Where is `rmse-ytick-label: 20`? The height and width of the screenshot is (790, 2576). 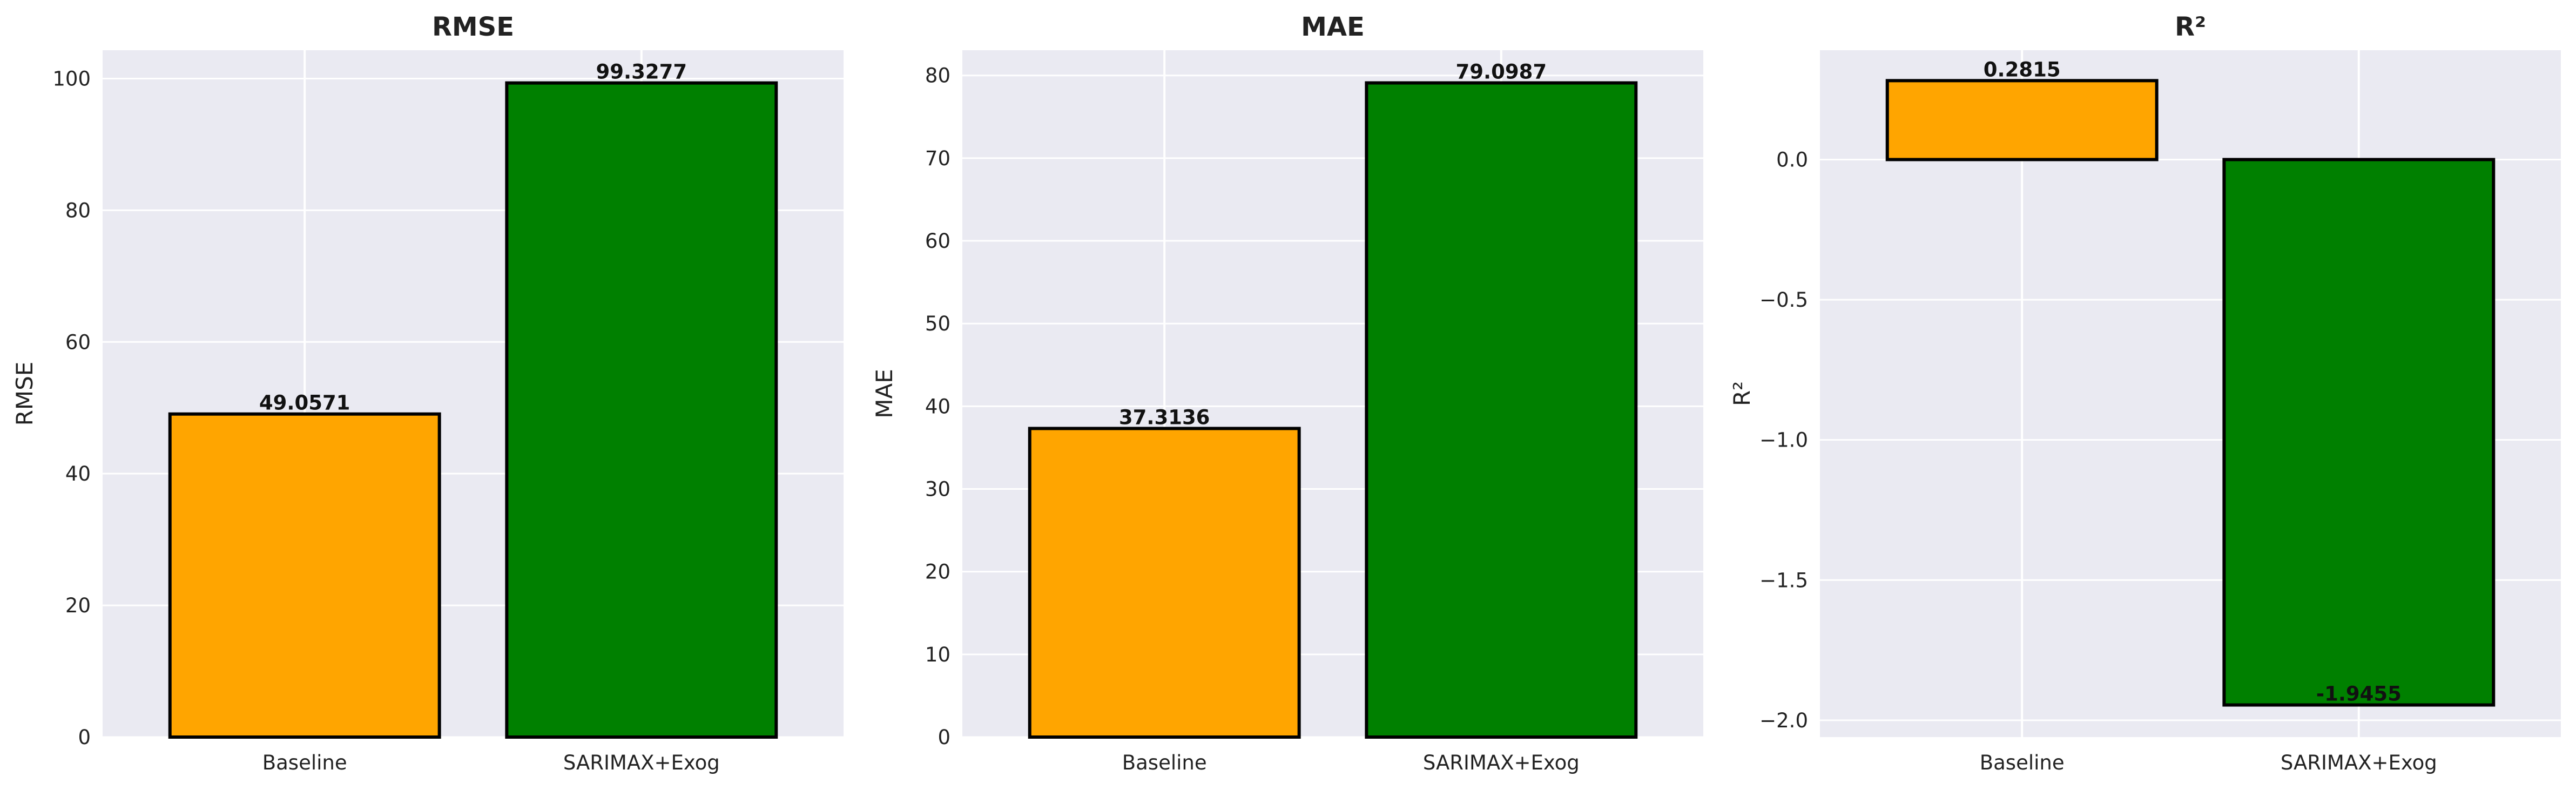 rmse-ytick-label: 20 is located at coordinates (78, 605).